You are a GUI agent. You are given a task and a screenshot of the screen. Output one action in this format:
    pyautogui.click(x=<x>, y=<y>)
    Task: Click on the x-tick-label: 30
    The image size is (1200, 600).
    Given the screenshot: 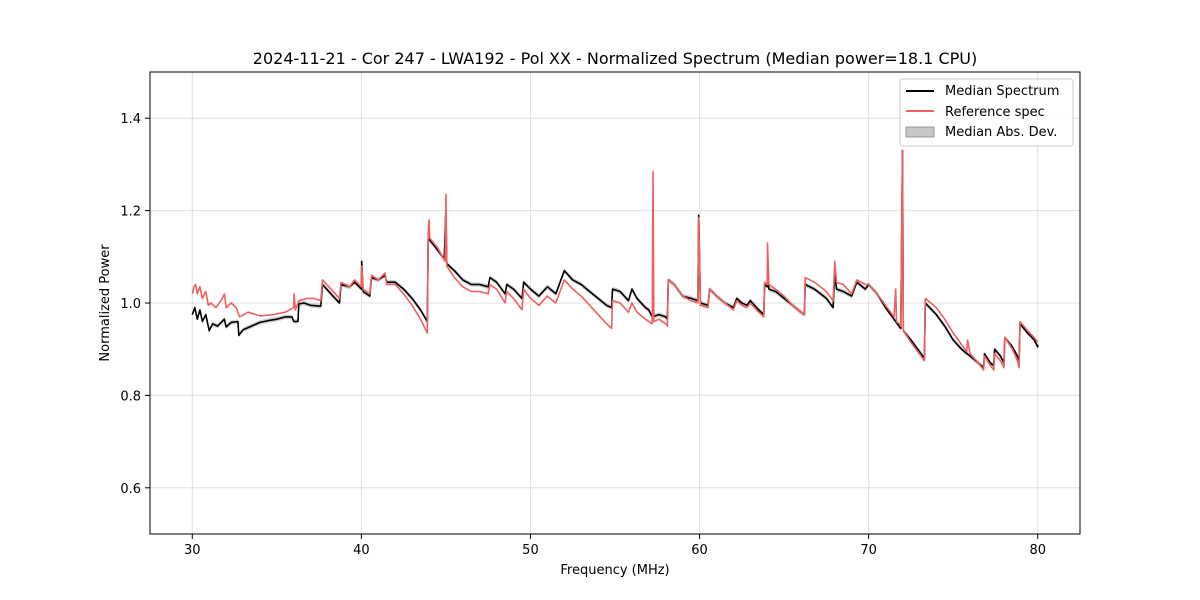 What is the action you would take?
    pyautogui.click(x=192, y=550)
    